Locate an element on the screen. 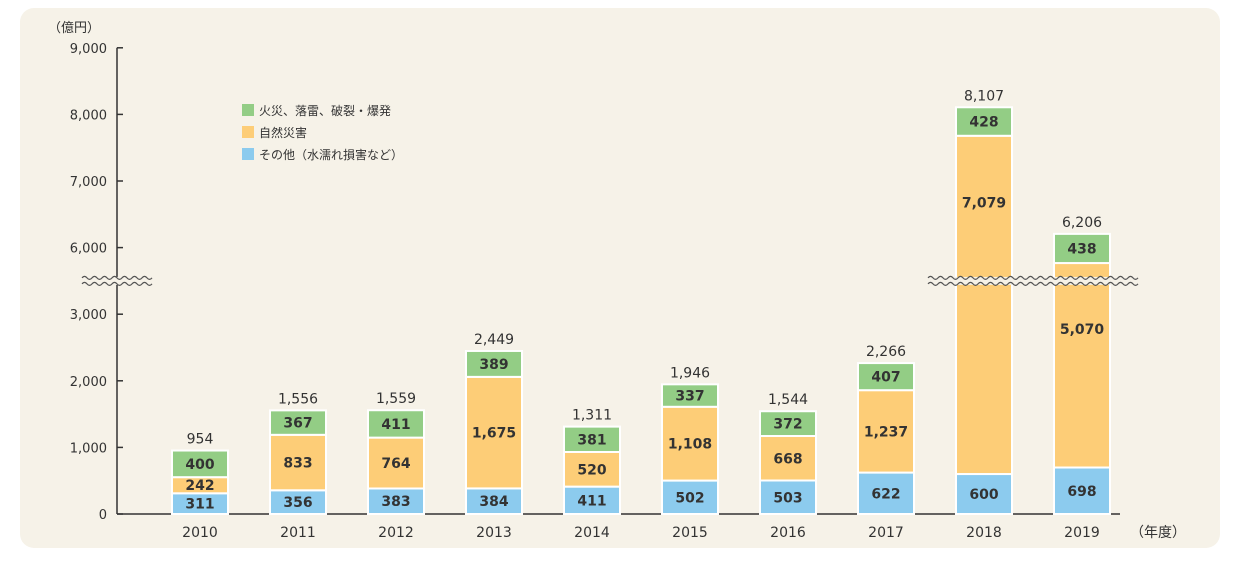 The height and width of the screenshot is (570, 1240). bar-value-label: 242 is located at coordinates (199, 486).